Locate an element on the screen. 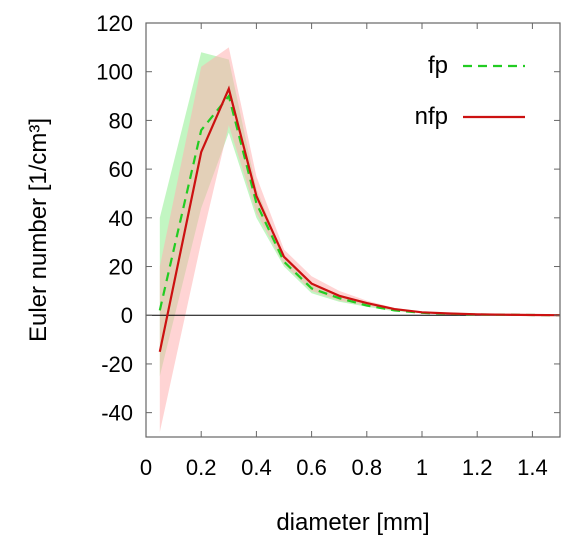 The height and width of the screenshot is (542, 574). x-tick-label: 1.4 is located at coordinates (532, 467).